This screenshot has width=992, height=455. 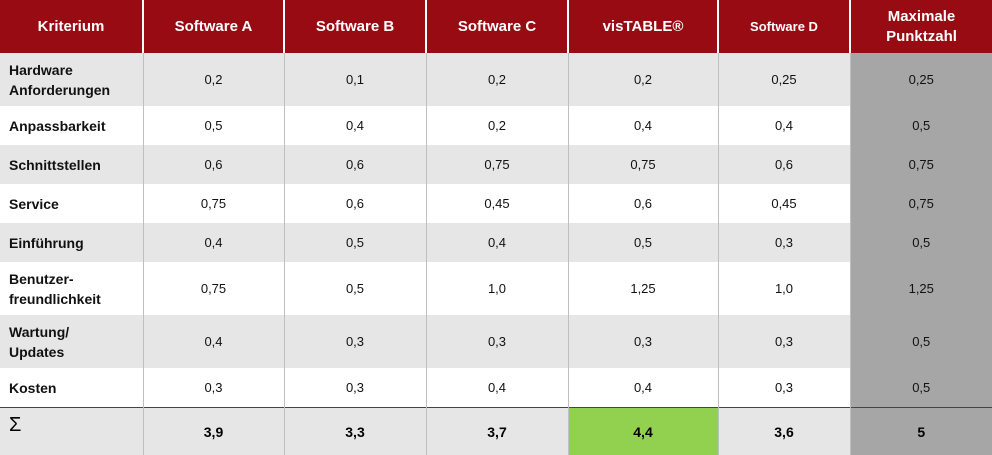 I want to click on winner-total-cell: 4,4, so click(x=643, y=431).